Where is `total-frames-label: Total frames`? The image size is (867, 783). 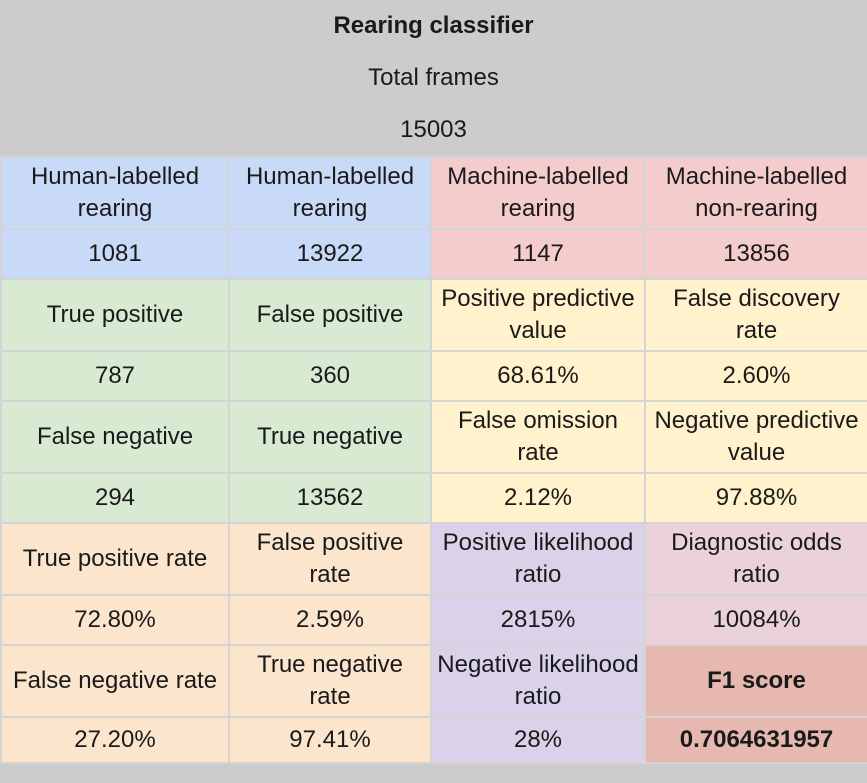
total-frames-label: Total frames is located at coordinates (433, 77).